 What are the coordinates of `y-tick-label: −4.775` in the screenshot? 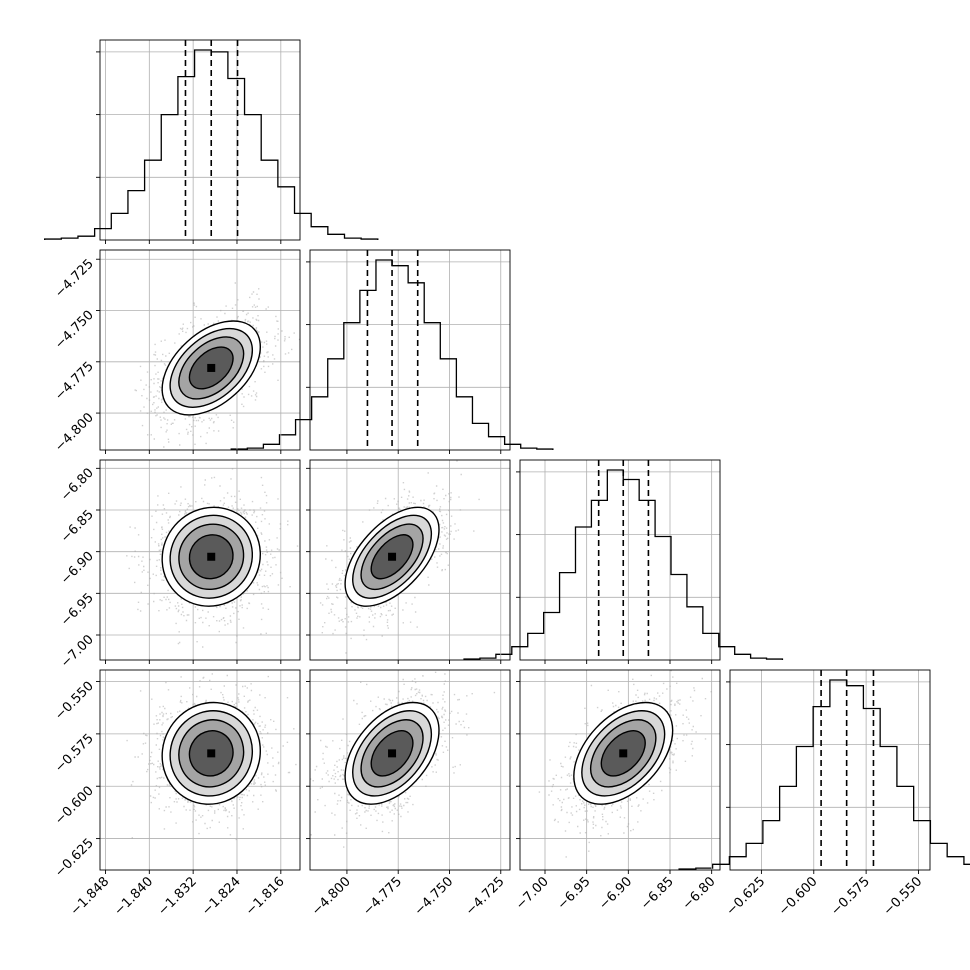 It's located at (74, 381).